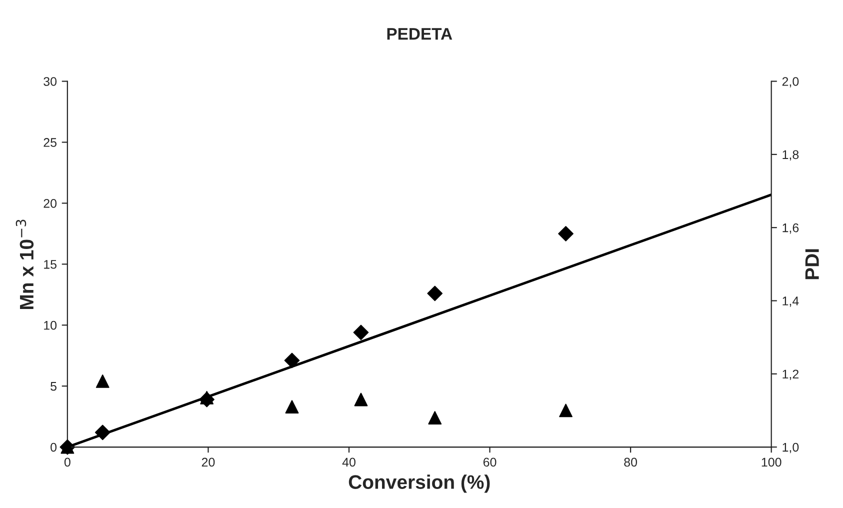  I want to click on x-tick-label: 20, so click(208, 462).